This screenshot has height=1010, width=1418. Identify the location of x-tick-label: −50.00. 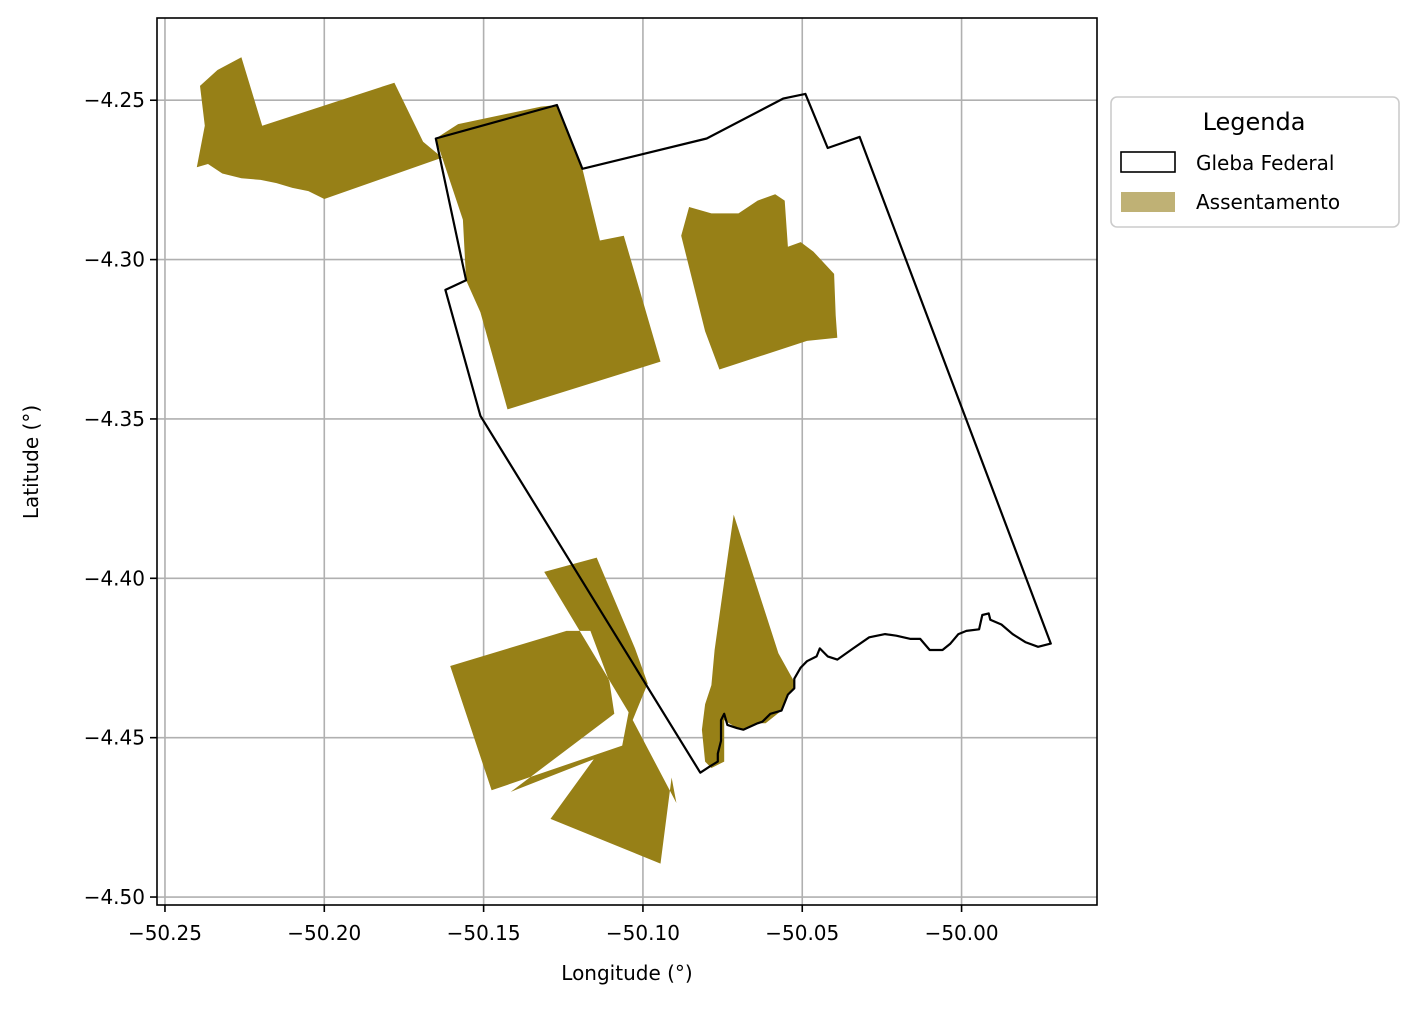
(962, 933).